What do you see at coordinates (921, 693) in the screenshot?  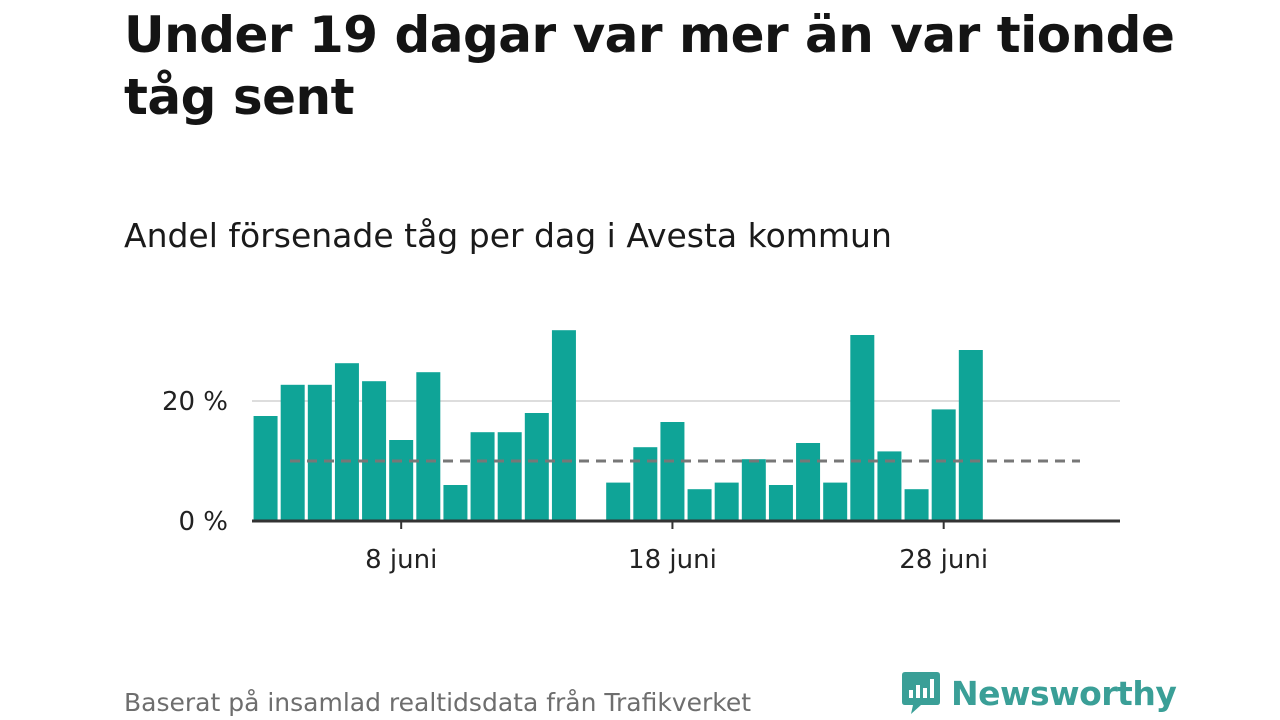 I see `newsworthy-logo-icon` at bounding box center [921, 693].